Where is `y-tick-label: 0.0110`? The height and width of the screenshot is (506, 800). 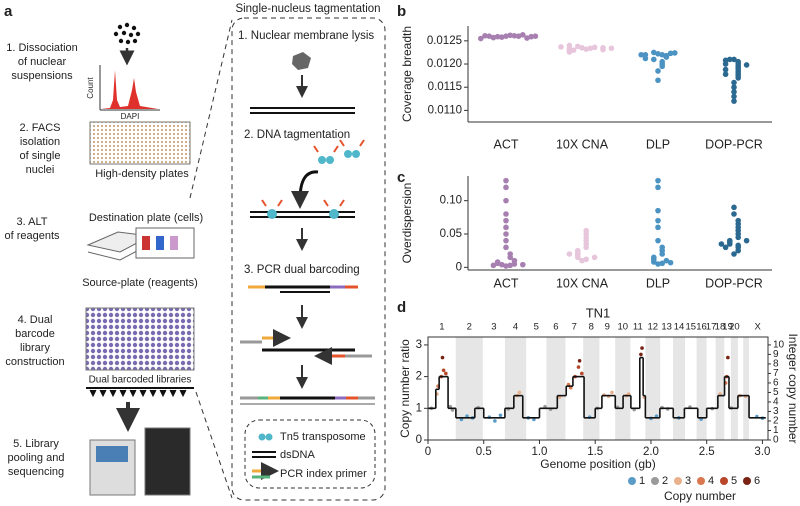 y-tick-label: 0.0110 is located at coordinates (445, 110).